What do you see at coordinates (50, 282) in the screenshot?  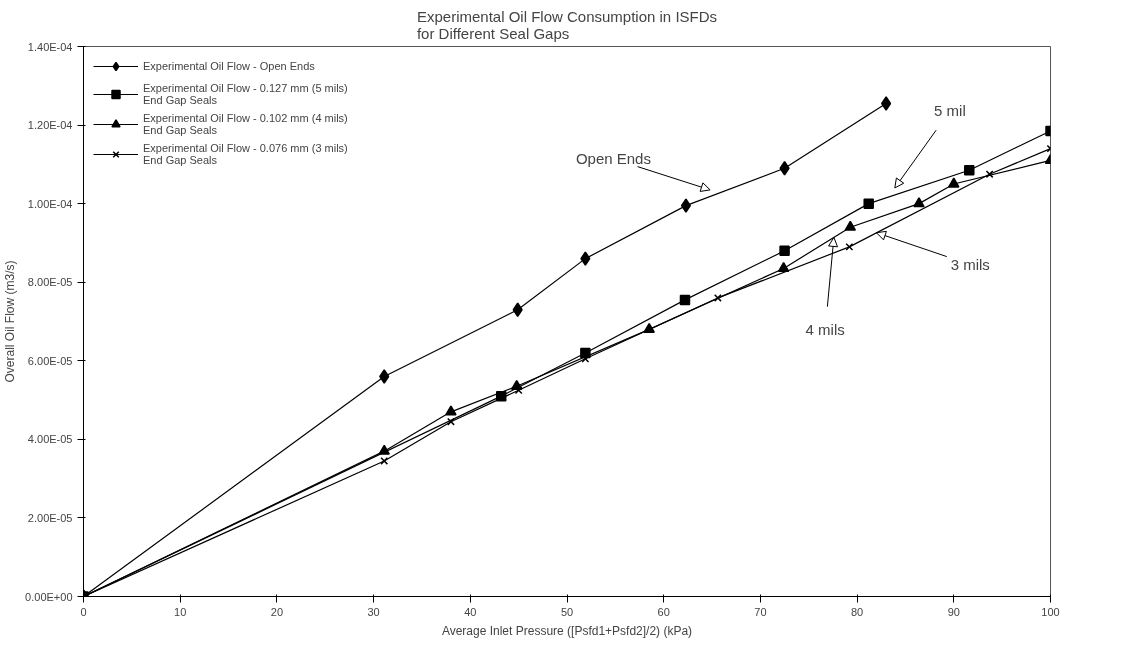 I see `y-tick-label: 8.00E-05` at bounding box center [50, 282].